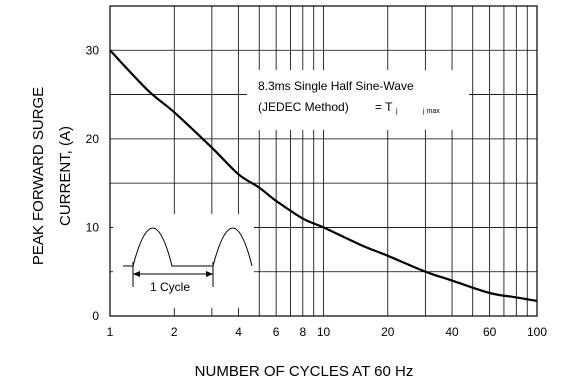 The image size is (564, 382). Describe the element at coordinates (302, 332) in the screenshot. I see `x-tick-label: 8` at that location.